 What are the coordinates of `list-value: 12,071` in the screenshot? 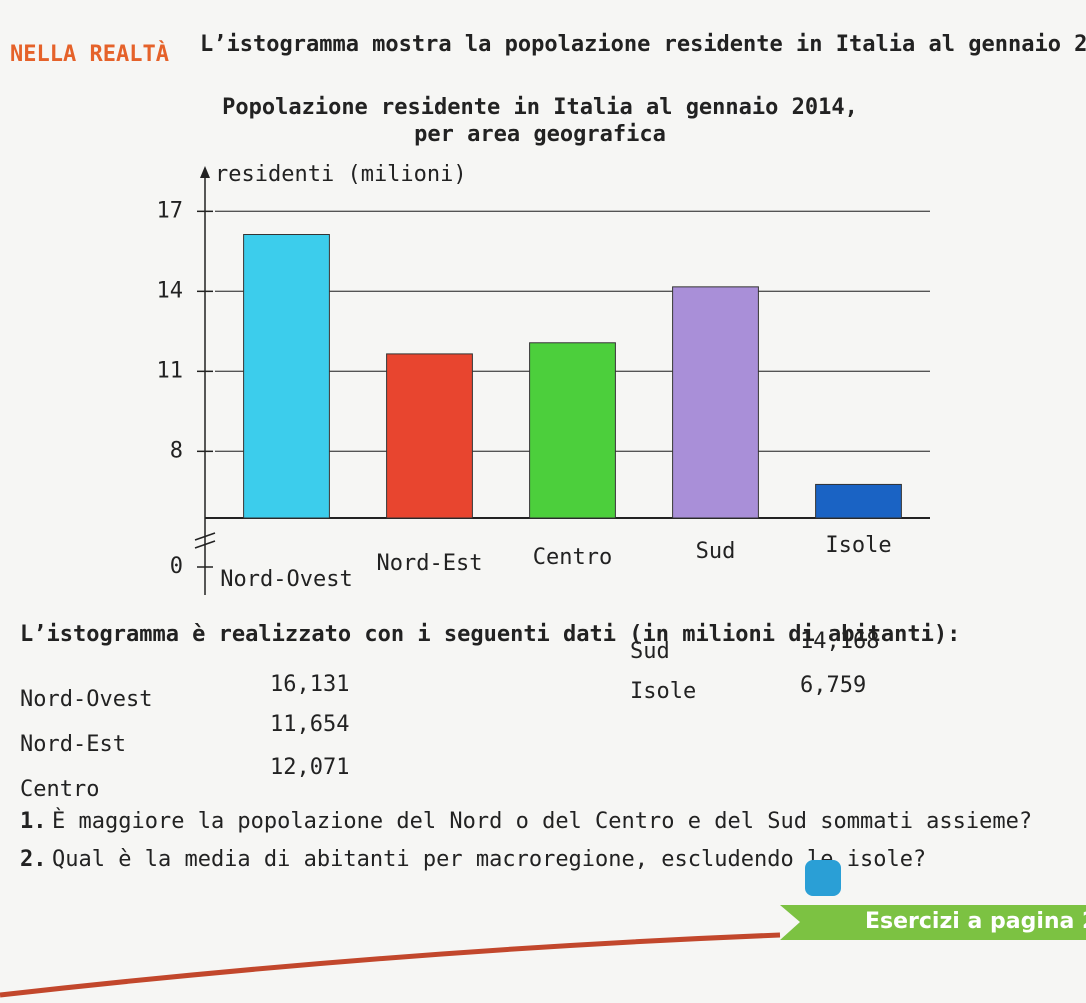 It's located at (309, 767).